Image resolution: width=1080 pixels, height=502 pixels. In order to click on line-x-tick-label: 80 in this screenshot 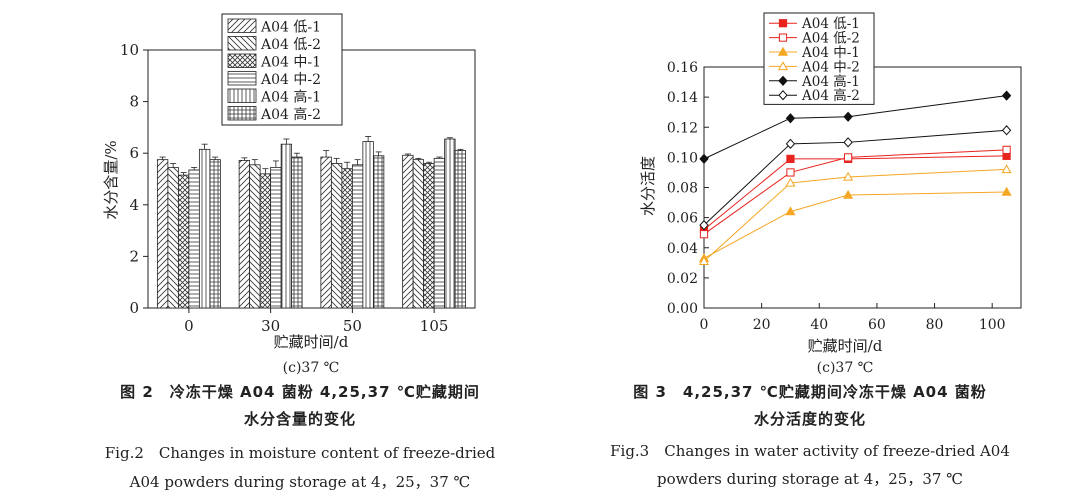, I will do `click(935, 325)`.